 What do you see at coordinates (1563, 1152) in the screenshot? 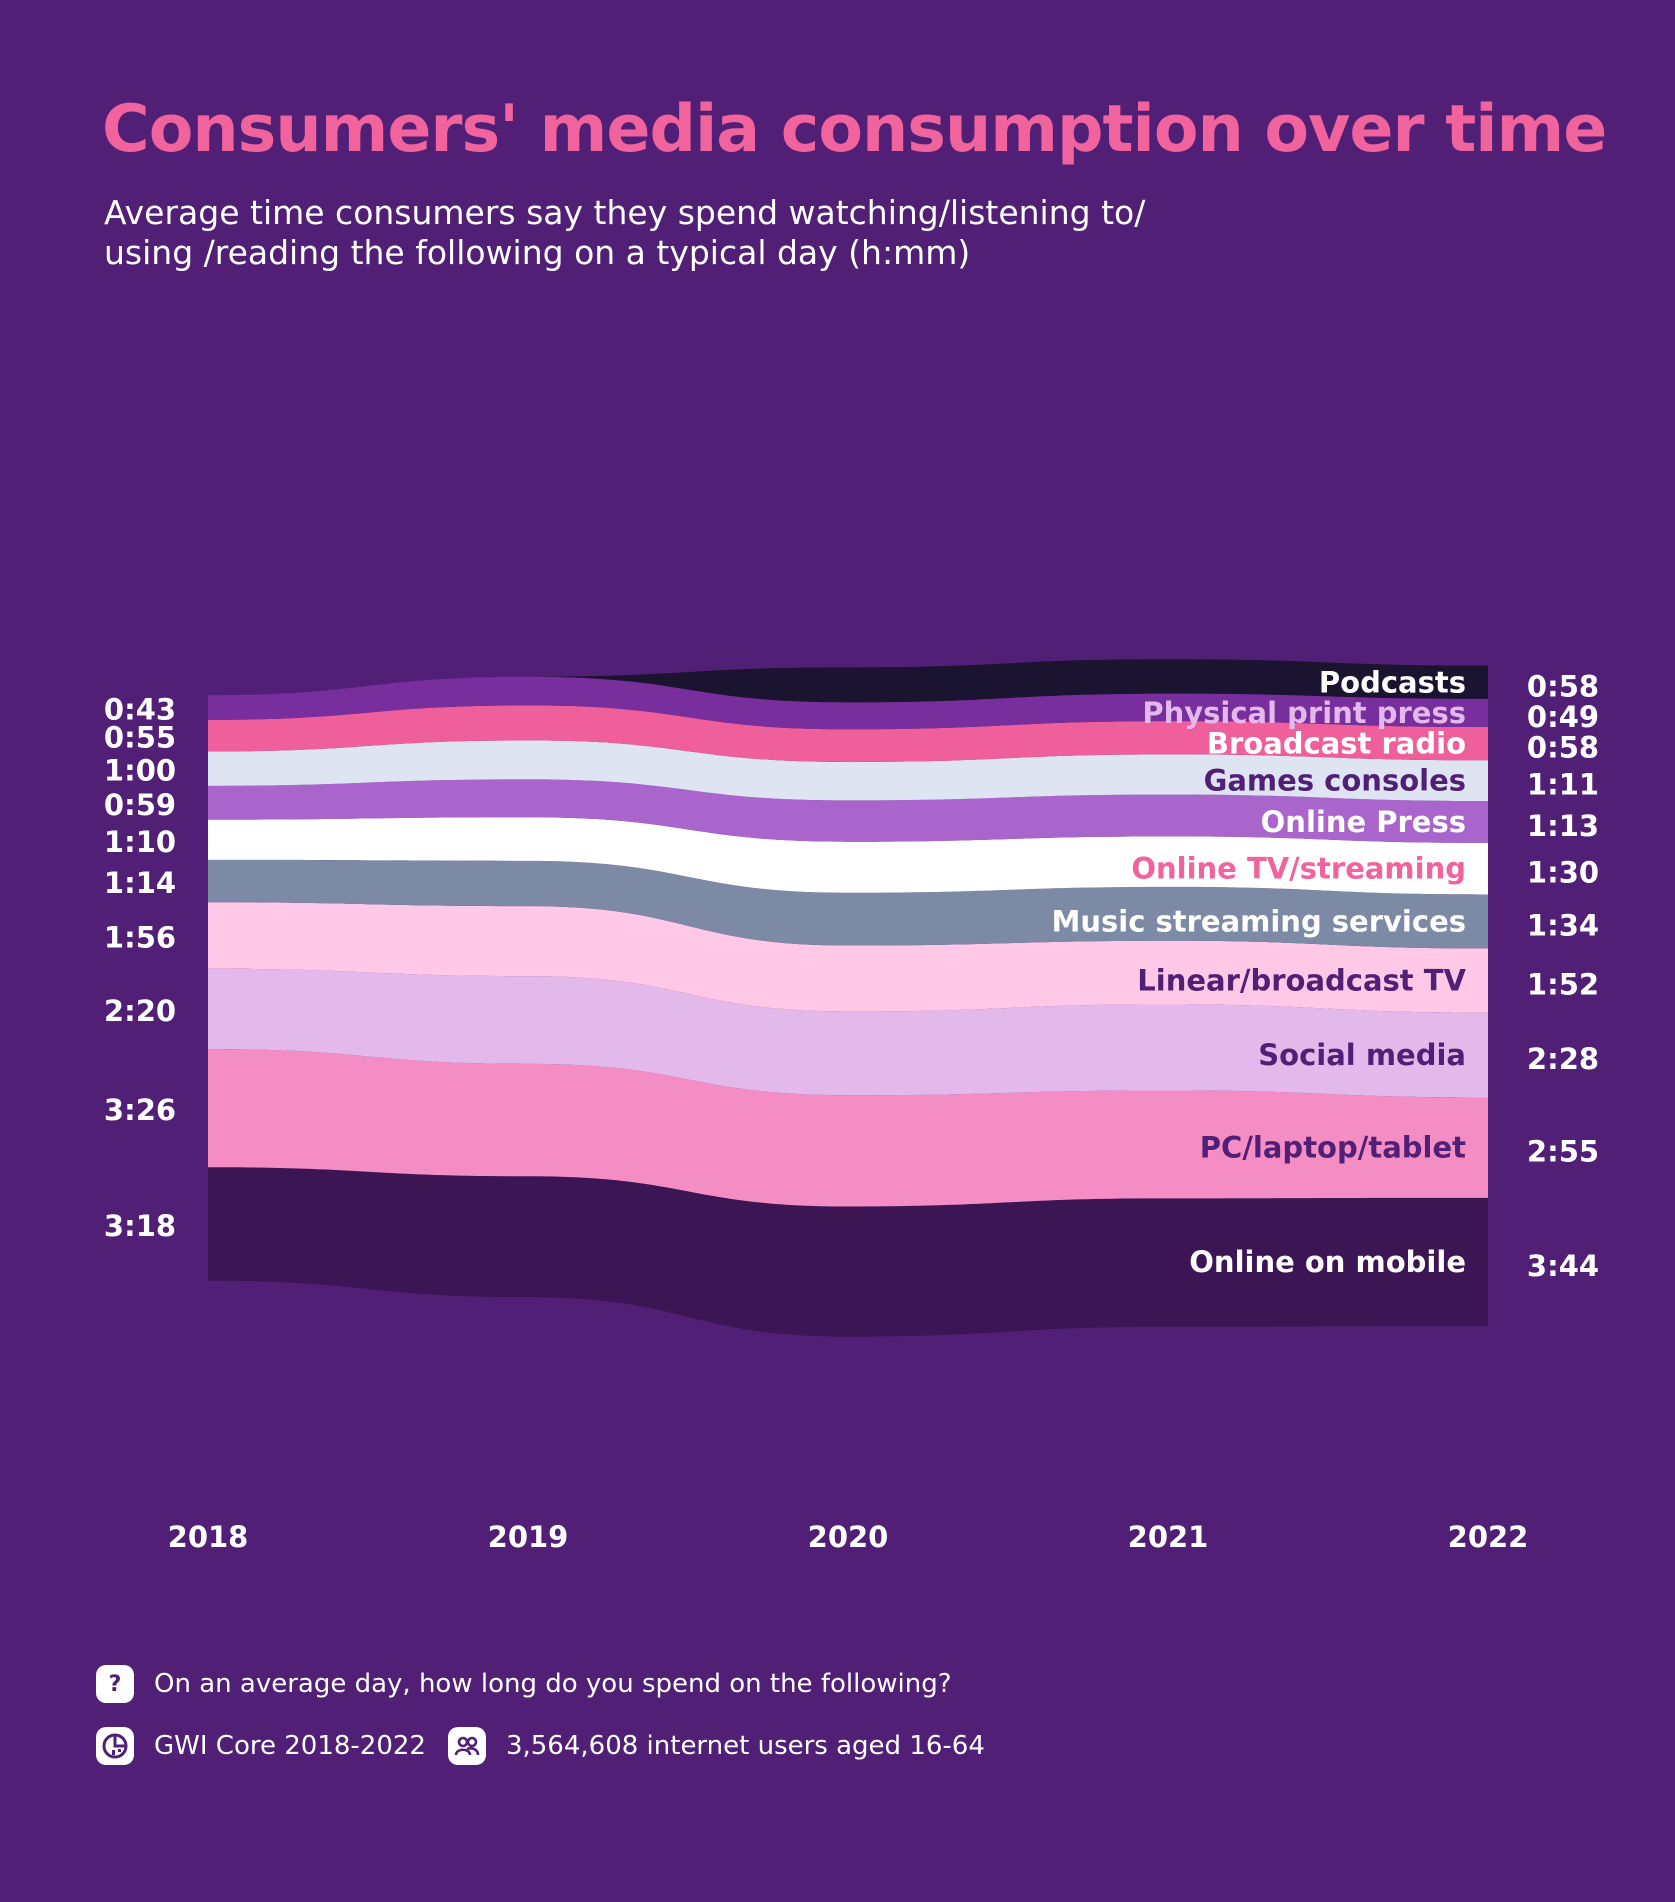
I see `end-value-label: 2:55` at bounding box center [1563, 1152].